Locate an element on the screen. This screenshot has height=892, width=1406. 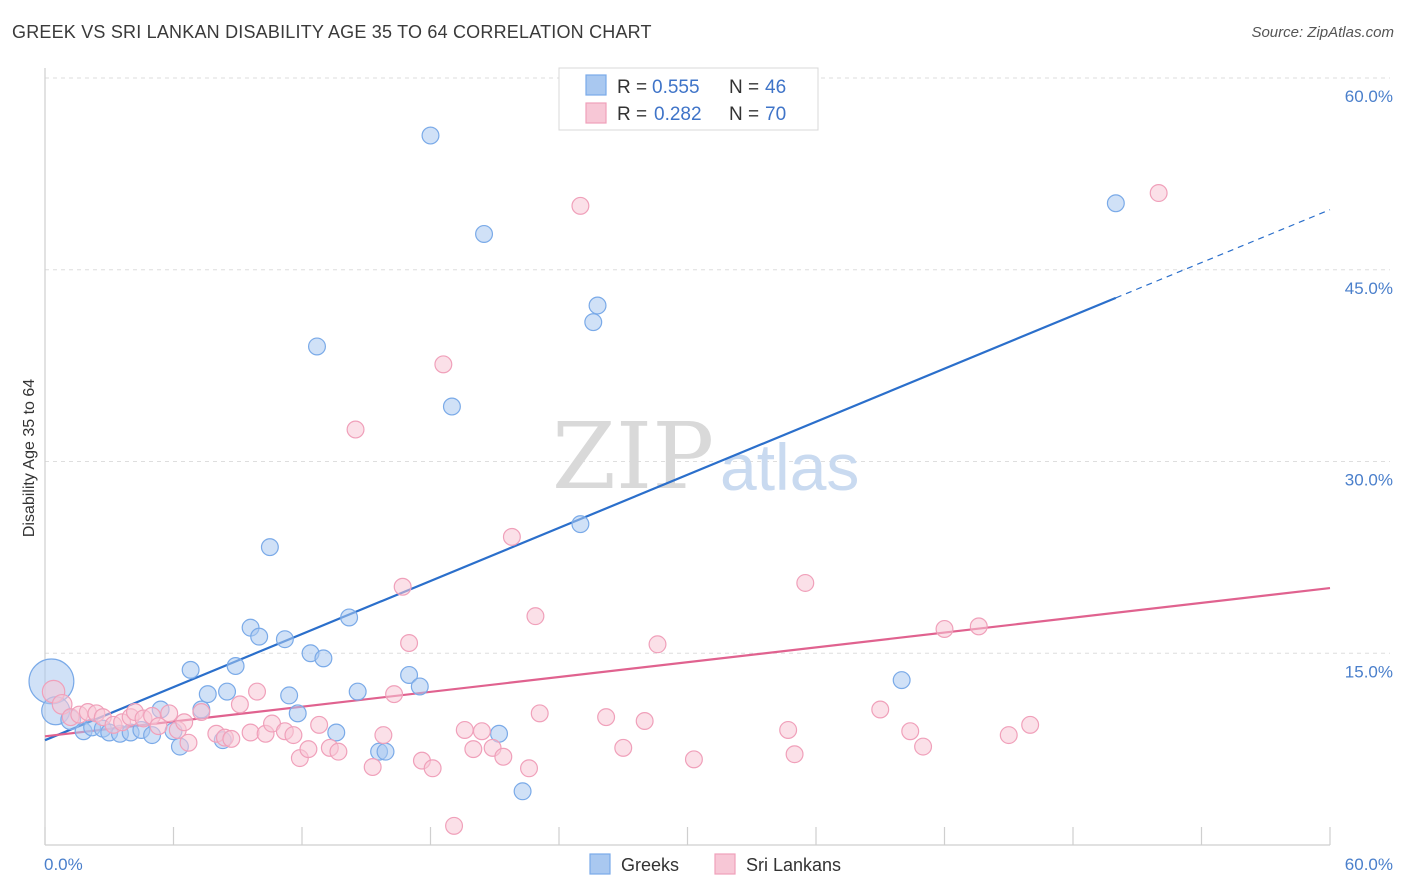
y-tick-label-1: 30.0% is located at coordinates (1369, 480).